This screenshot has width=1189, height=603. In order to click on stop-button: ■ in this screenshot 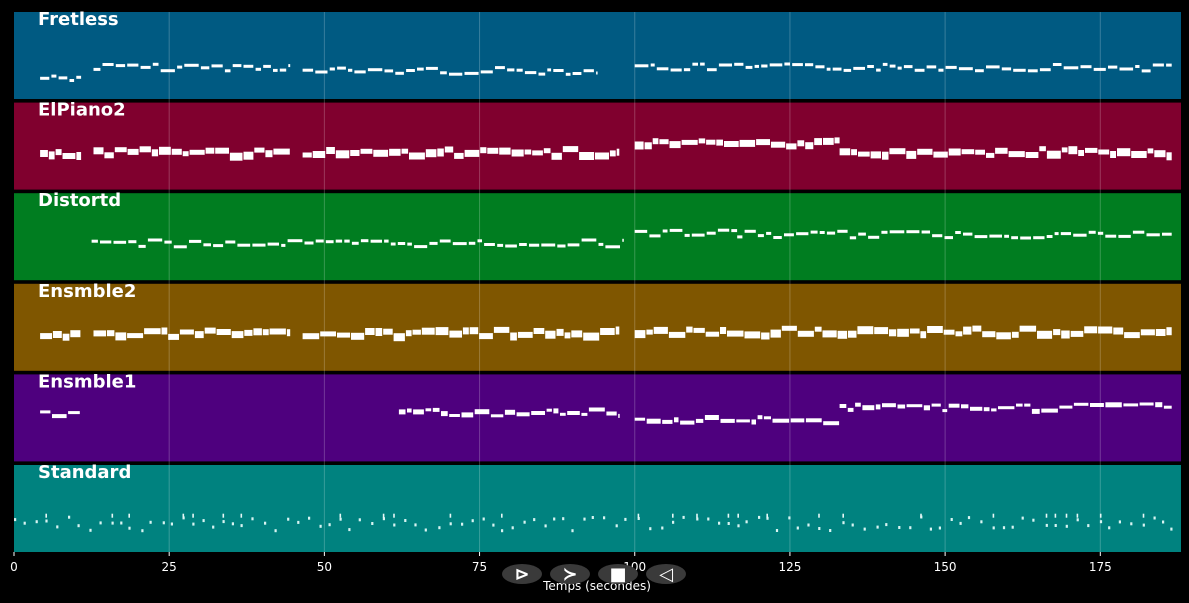, I will do `click(618, 574)`.